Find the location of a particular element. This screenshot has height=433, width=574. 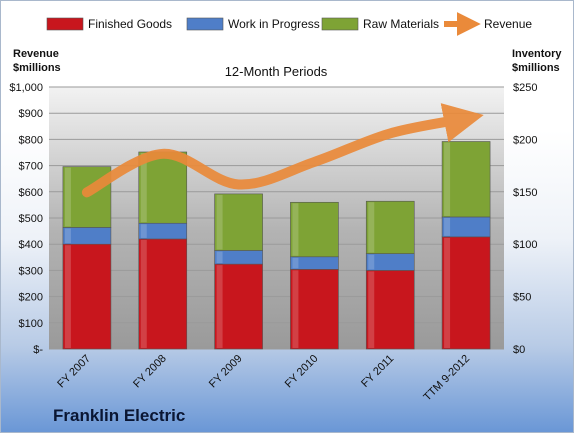

legend-swatch-raw-materials is located at coordinates (340, 24).